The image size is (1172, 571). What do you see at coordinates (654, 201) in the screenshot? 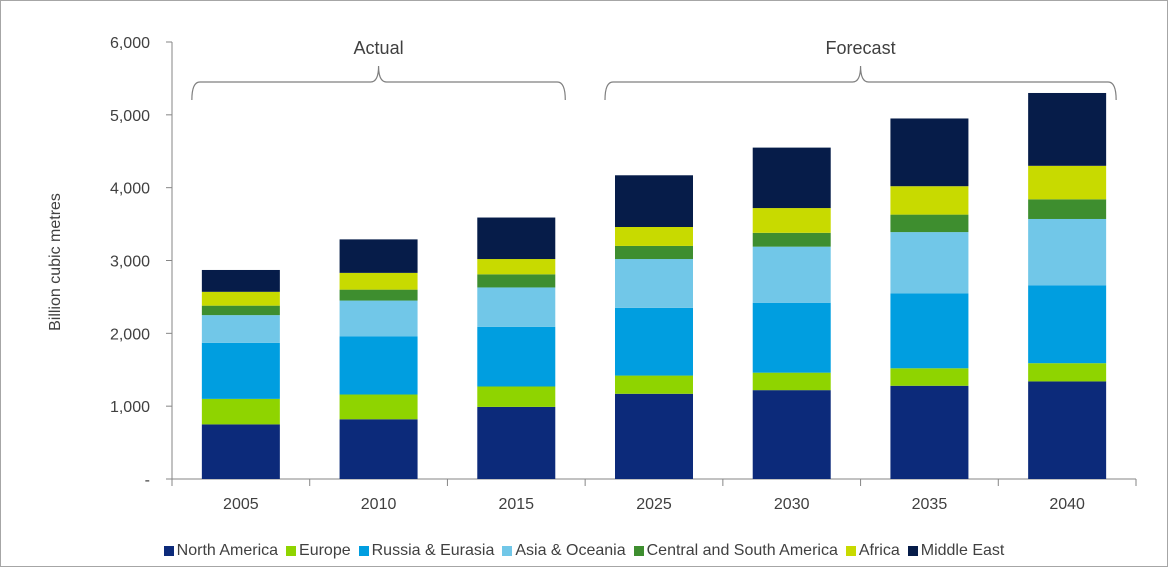
I see `bar-segment-middle-east-2025` at bounding box center [654, 201].